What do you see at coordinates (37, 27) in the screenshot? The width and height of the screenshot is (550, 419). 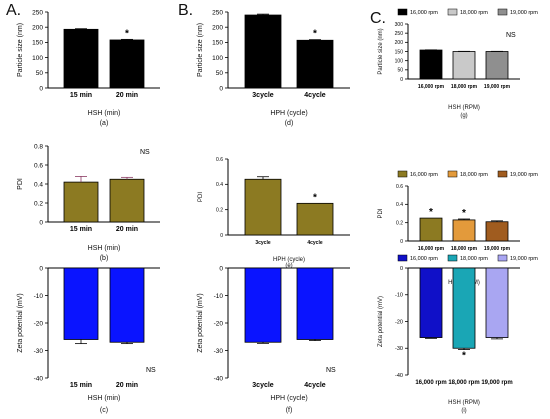 I see `panel-a-ytick-label-4: 200` at bounding box center [37, 27].